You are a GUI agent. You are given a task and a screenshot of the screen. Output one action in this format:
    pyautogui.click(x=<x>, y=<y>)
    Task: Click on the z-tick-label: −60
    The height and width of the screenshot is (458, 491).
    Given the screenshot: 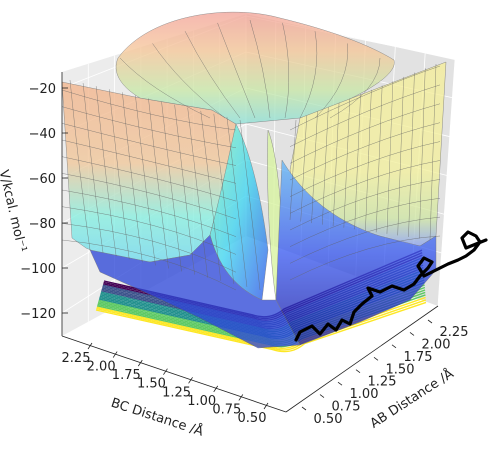 What is the action you would take?
    pyautogui.click(x=42, y=179)
    